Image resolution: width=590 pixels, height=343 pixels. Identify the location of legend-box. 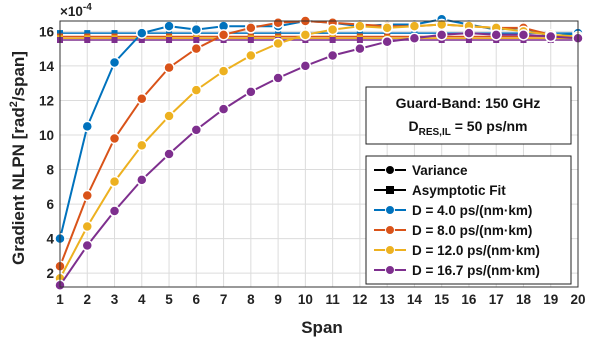
(468, 220).